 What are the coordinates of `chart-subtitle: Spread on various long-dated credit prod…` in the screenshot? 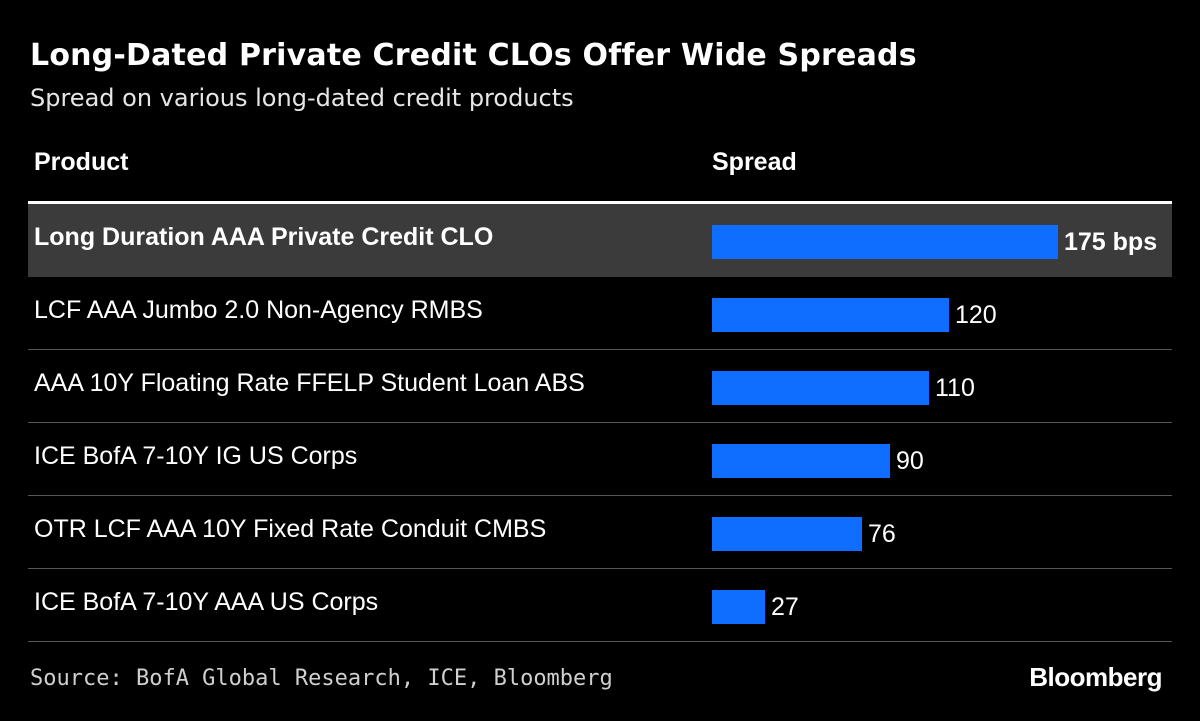 It's located at (302, 98).